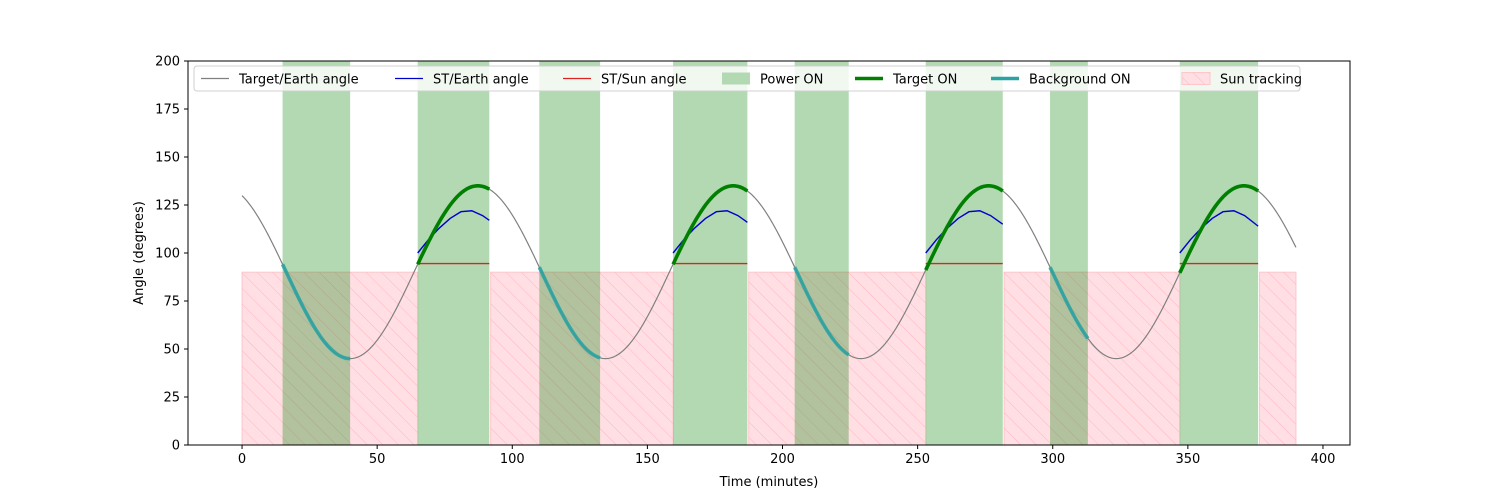 This screenshot has height=500, width=1500. What do you see at coordinates (512, 459) in the screenshot?
I see `x-tick-label: 100` at bounding box center [512, 459].